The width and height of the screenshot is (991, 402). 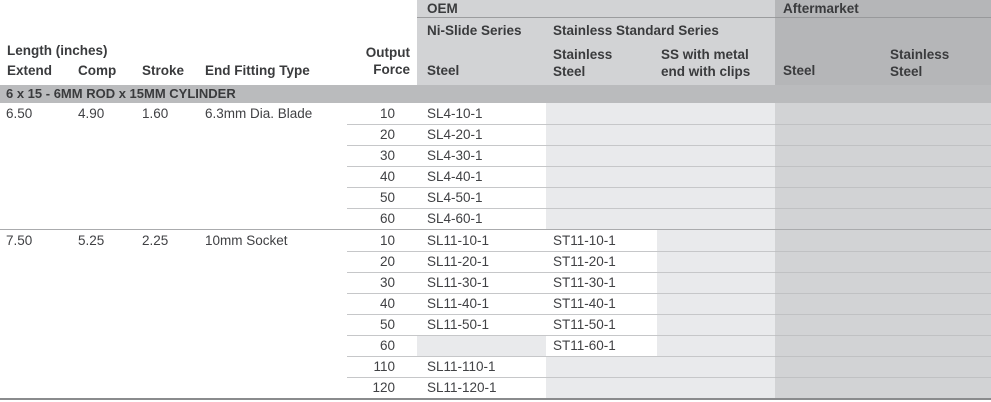 I want to click on cell-oem-steel-part: SL11-50-1, so click(x=481, y=324).